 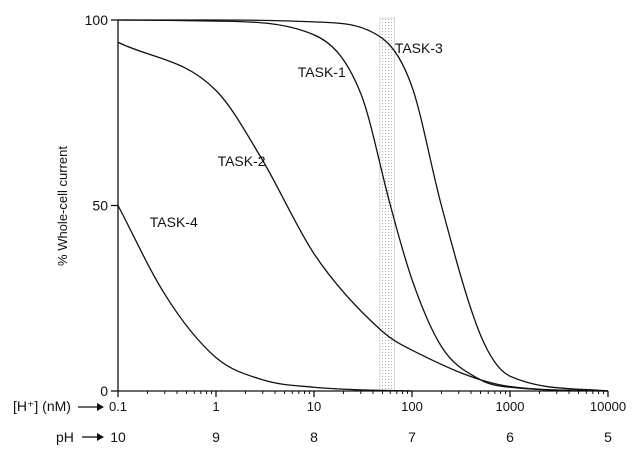 I want to click on y-axis-label: % Whole-cell current, so click(x=62, y=206).